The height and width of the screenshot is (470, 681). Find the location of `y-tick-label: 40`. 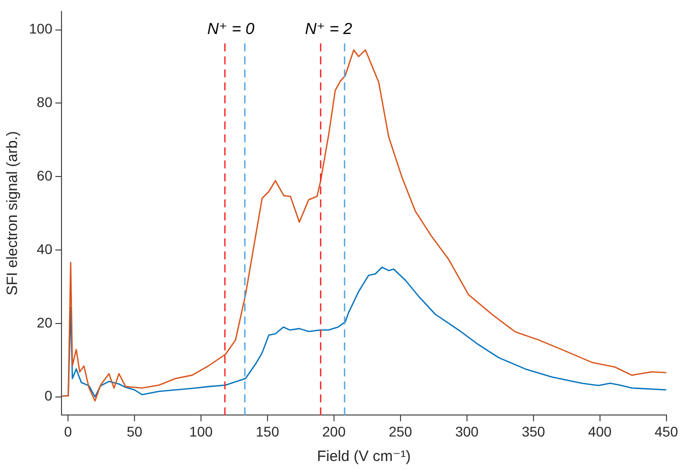

y-tick-label: 40 is located at coordinates (44, 248).